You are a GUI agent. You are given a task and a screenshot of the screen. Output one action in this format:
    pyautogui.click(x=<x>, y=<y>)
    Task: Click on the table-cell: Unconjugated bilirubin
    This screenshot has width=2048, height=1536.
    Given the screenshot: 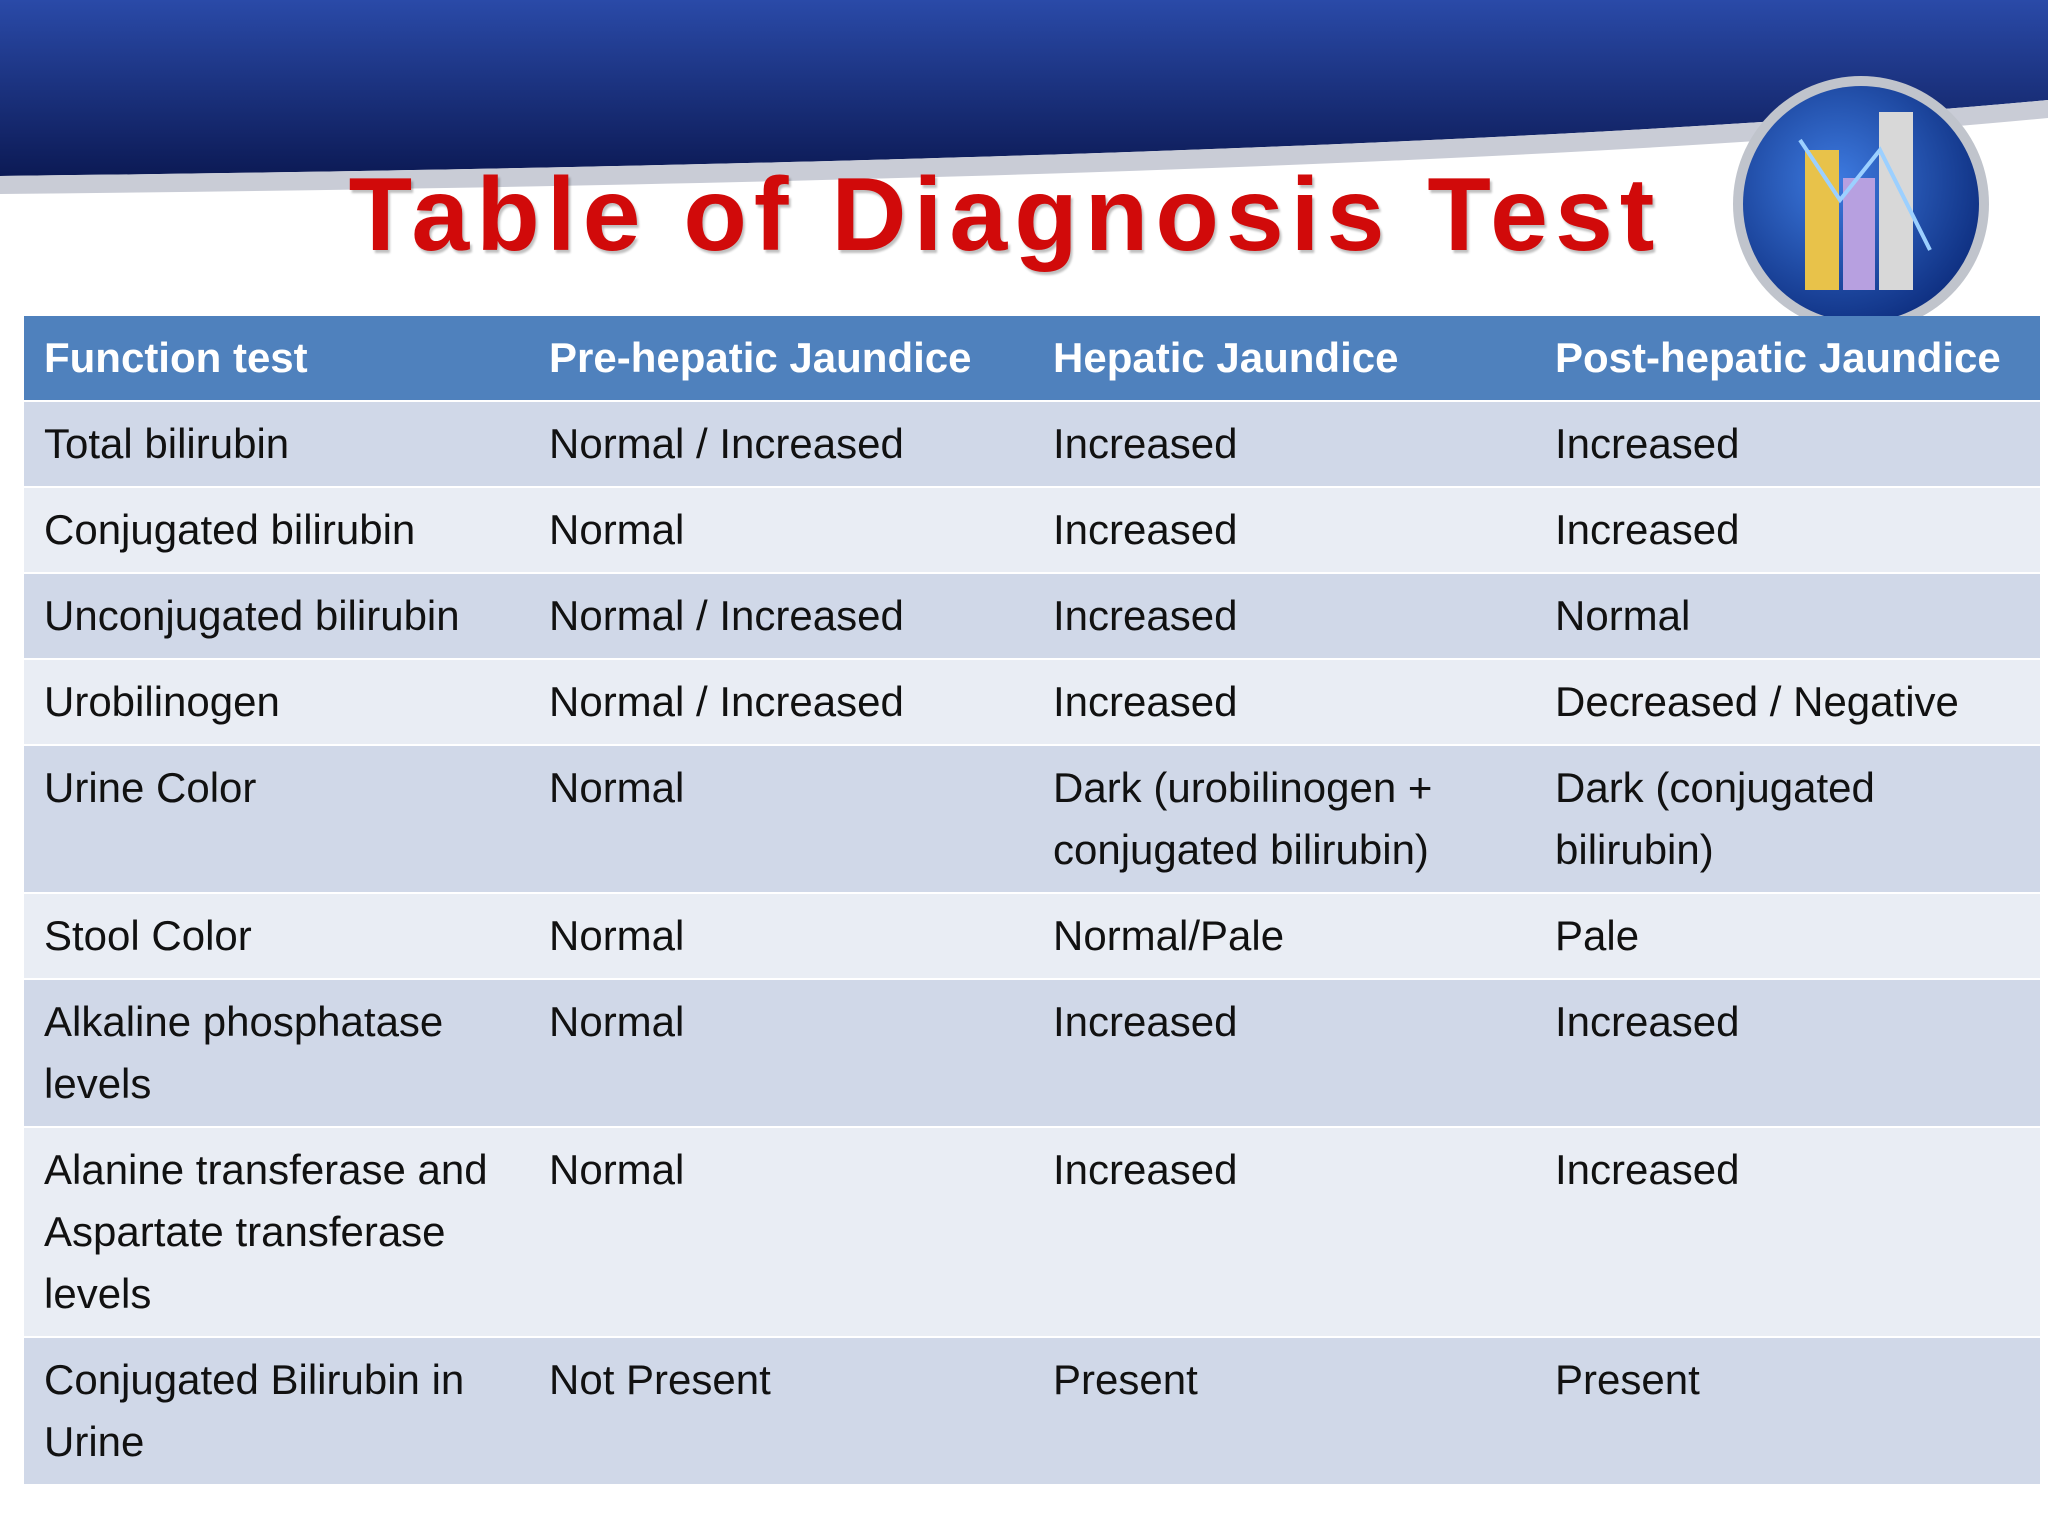 What is the action you would take?
    pyautogui.click(x=276, y=616)
    